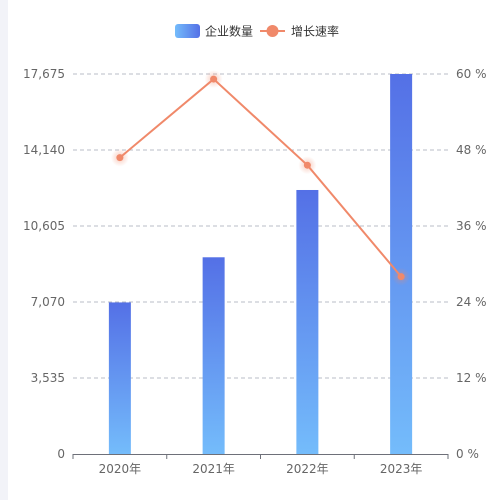 This screenshot has height=500, width=500. What do you see at coordinates (401, 469) in the screenshot?
I see `x-tick-label: 2023年` at bounding box center [401, 469].